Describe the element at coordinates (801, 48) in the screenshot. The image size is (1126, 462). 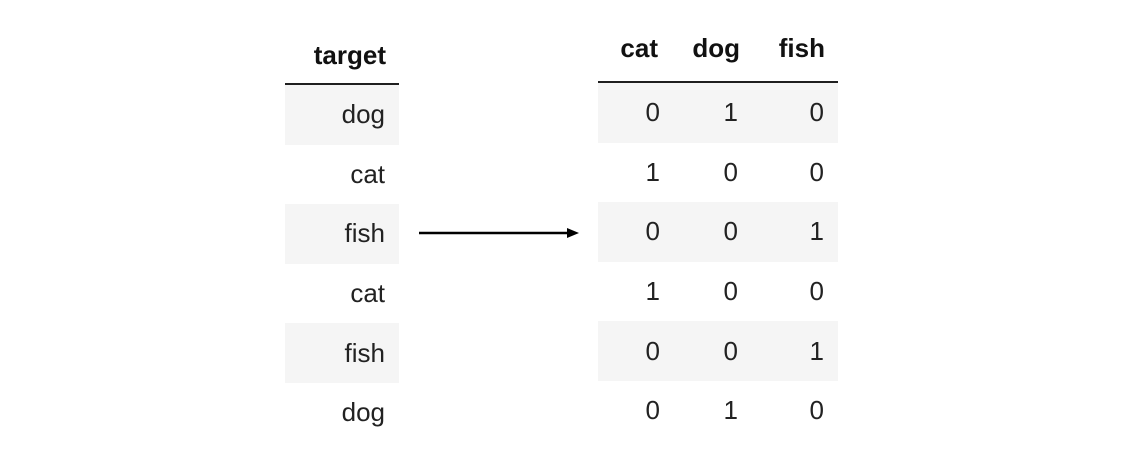
I see `column-header-fish: fish` at that location.